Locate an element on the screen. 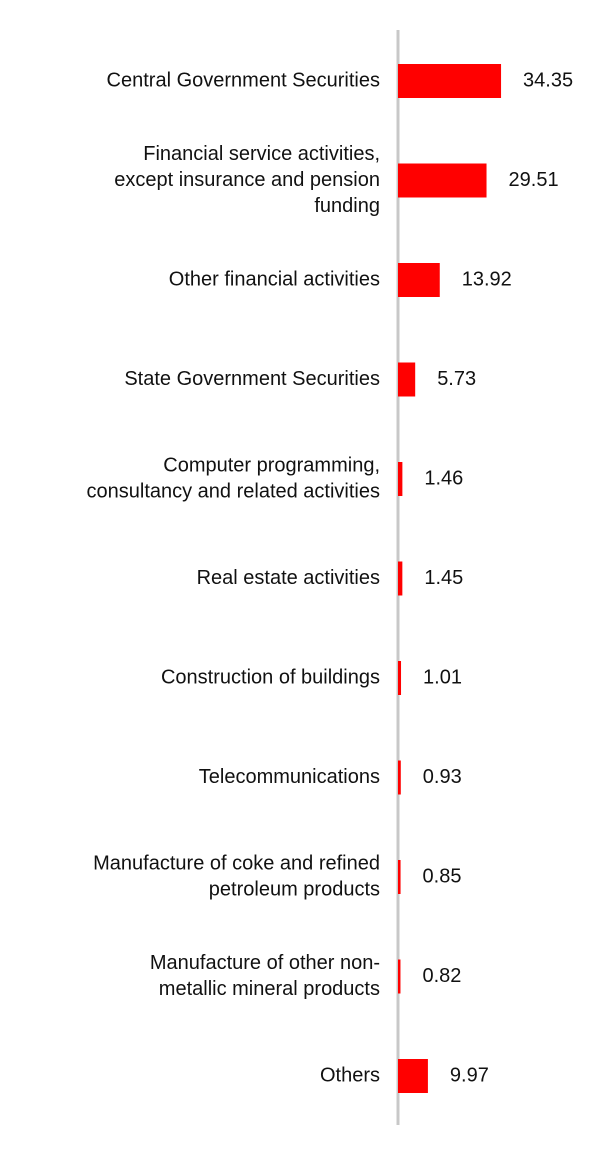 Image resolution: width=610 pixels, height=1168 pixels. value-label: 34.35 is located at coordinates (548, 80).